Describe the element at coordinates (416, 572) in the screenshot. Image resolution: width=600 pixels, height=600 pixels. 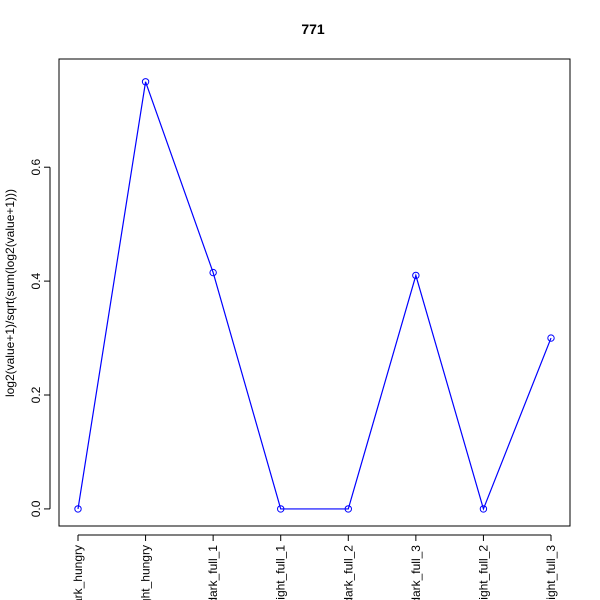
I see `x-tick-label: dark_full_3` at that location.